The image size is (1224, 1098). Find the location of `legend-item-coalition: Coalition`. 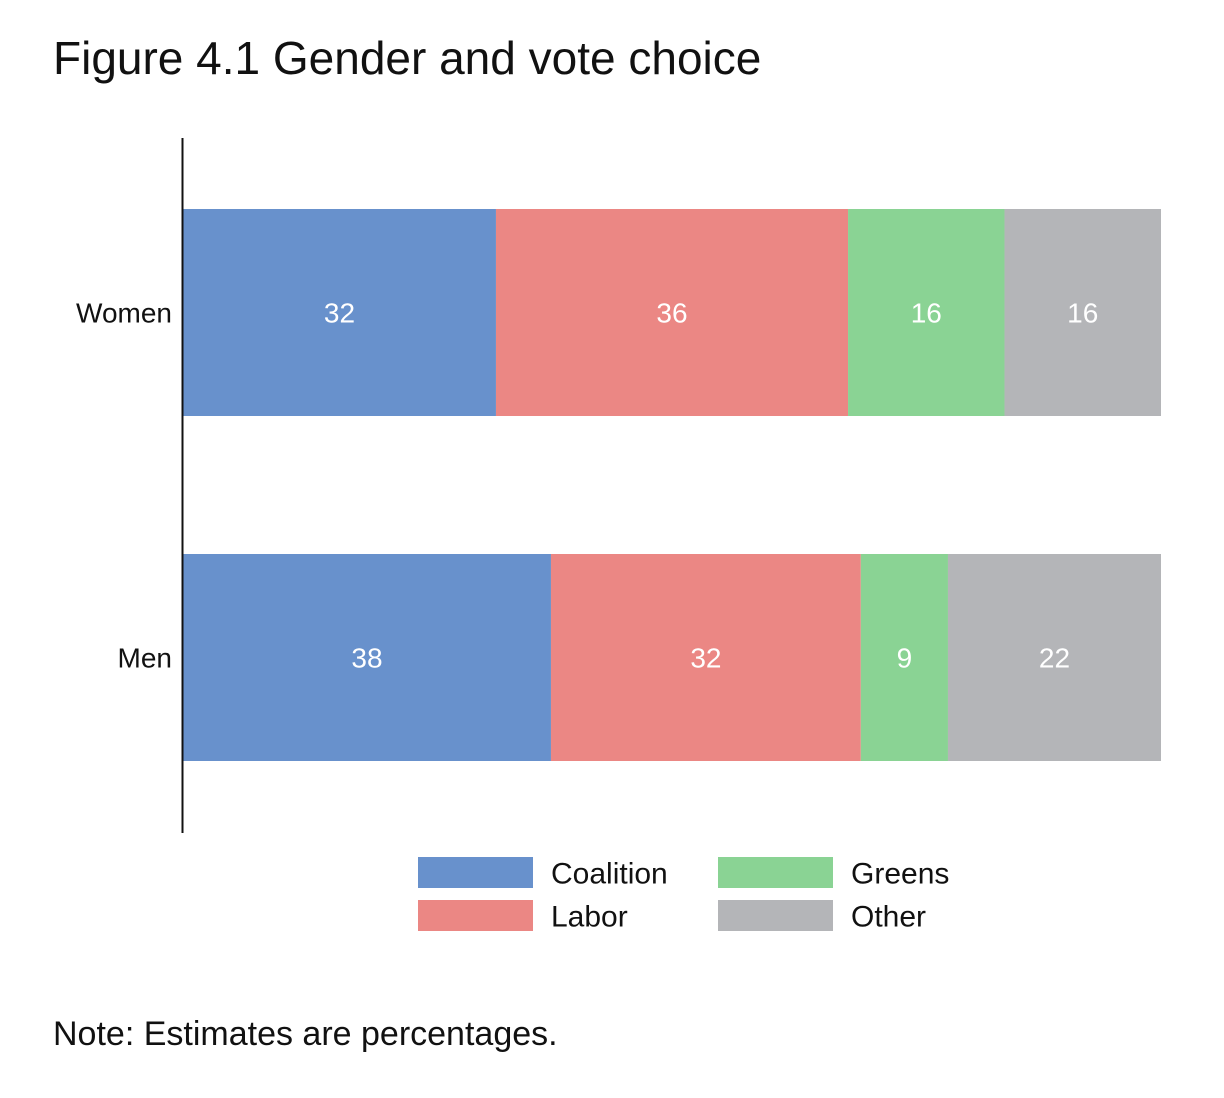

legend-item-coalition: Coalition is located at coordinates (543, 874).